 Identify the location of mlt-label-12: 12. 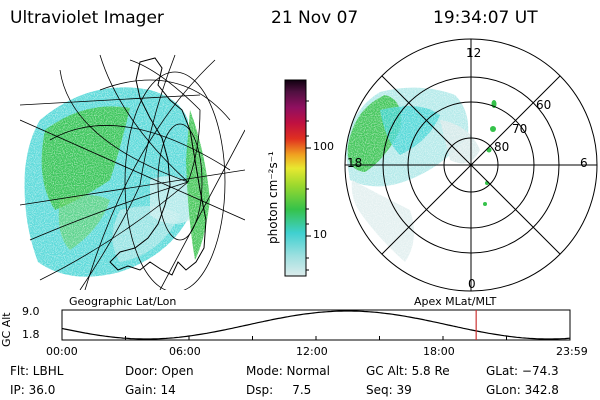
(474, 53).